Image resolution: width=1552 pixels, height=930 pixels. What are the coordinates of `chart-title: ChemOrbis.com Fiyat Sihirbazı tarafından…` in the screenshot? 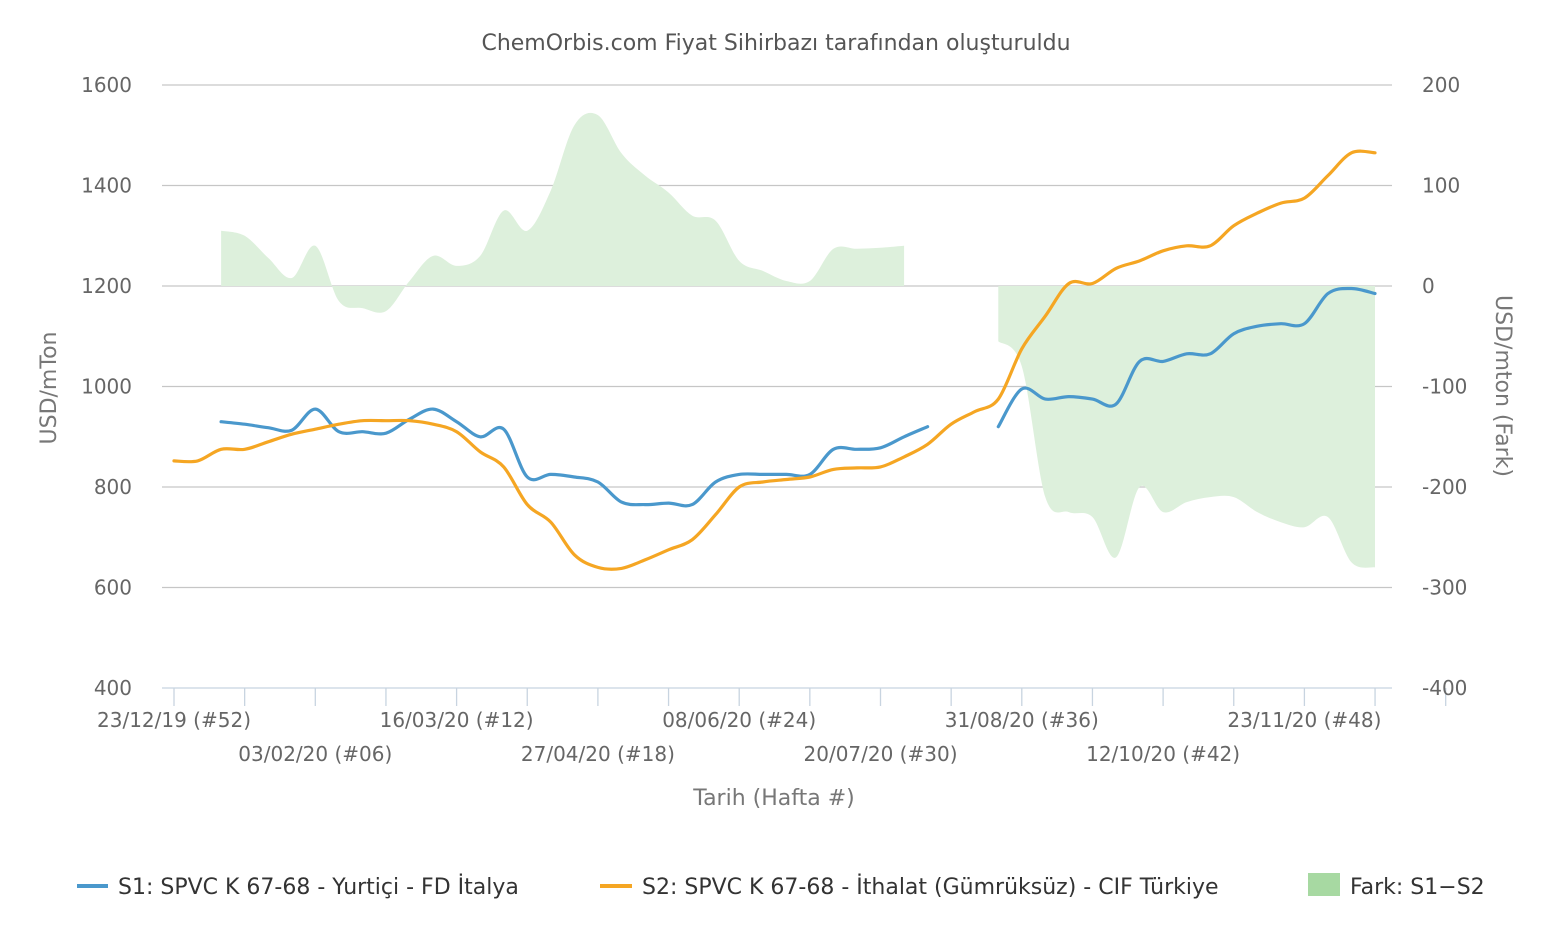 It's located at (775, 43).